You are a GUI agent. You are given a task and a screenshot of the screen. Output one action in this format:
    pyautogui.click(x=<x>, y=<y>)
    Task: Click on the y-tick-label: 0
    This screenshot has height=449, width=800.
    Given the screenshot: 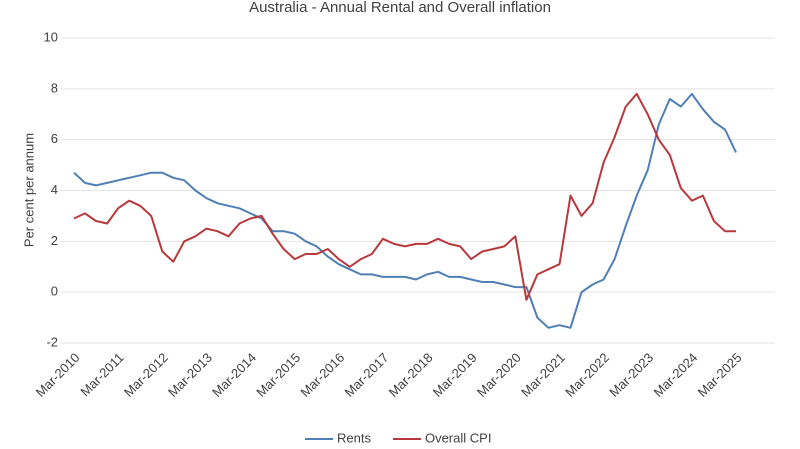 What is the action you would take?
    pyautogui.click(x=54, y=291)
    